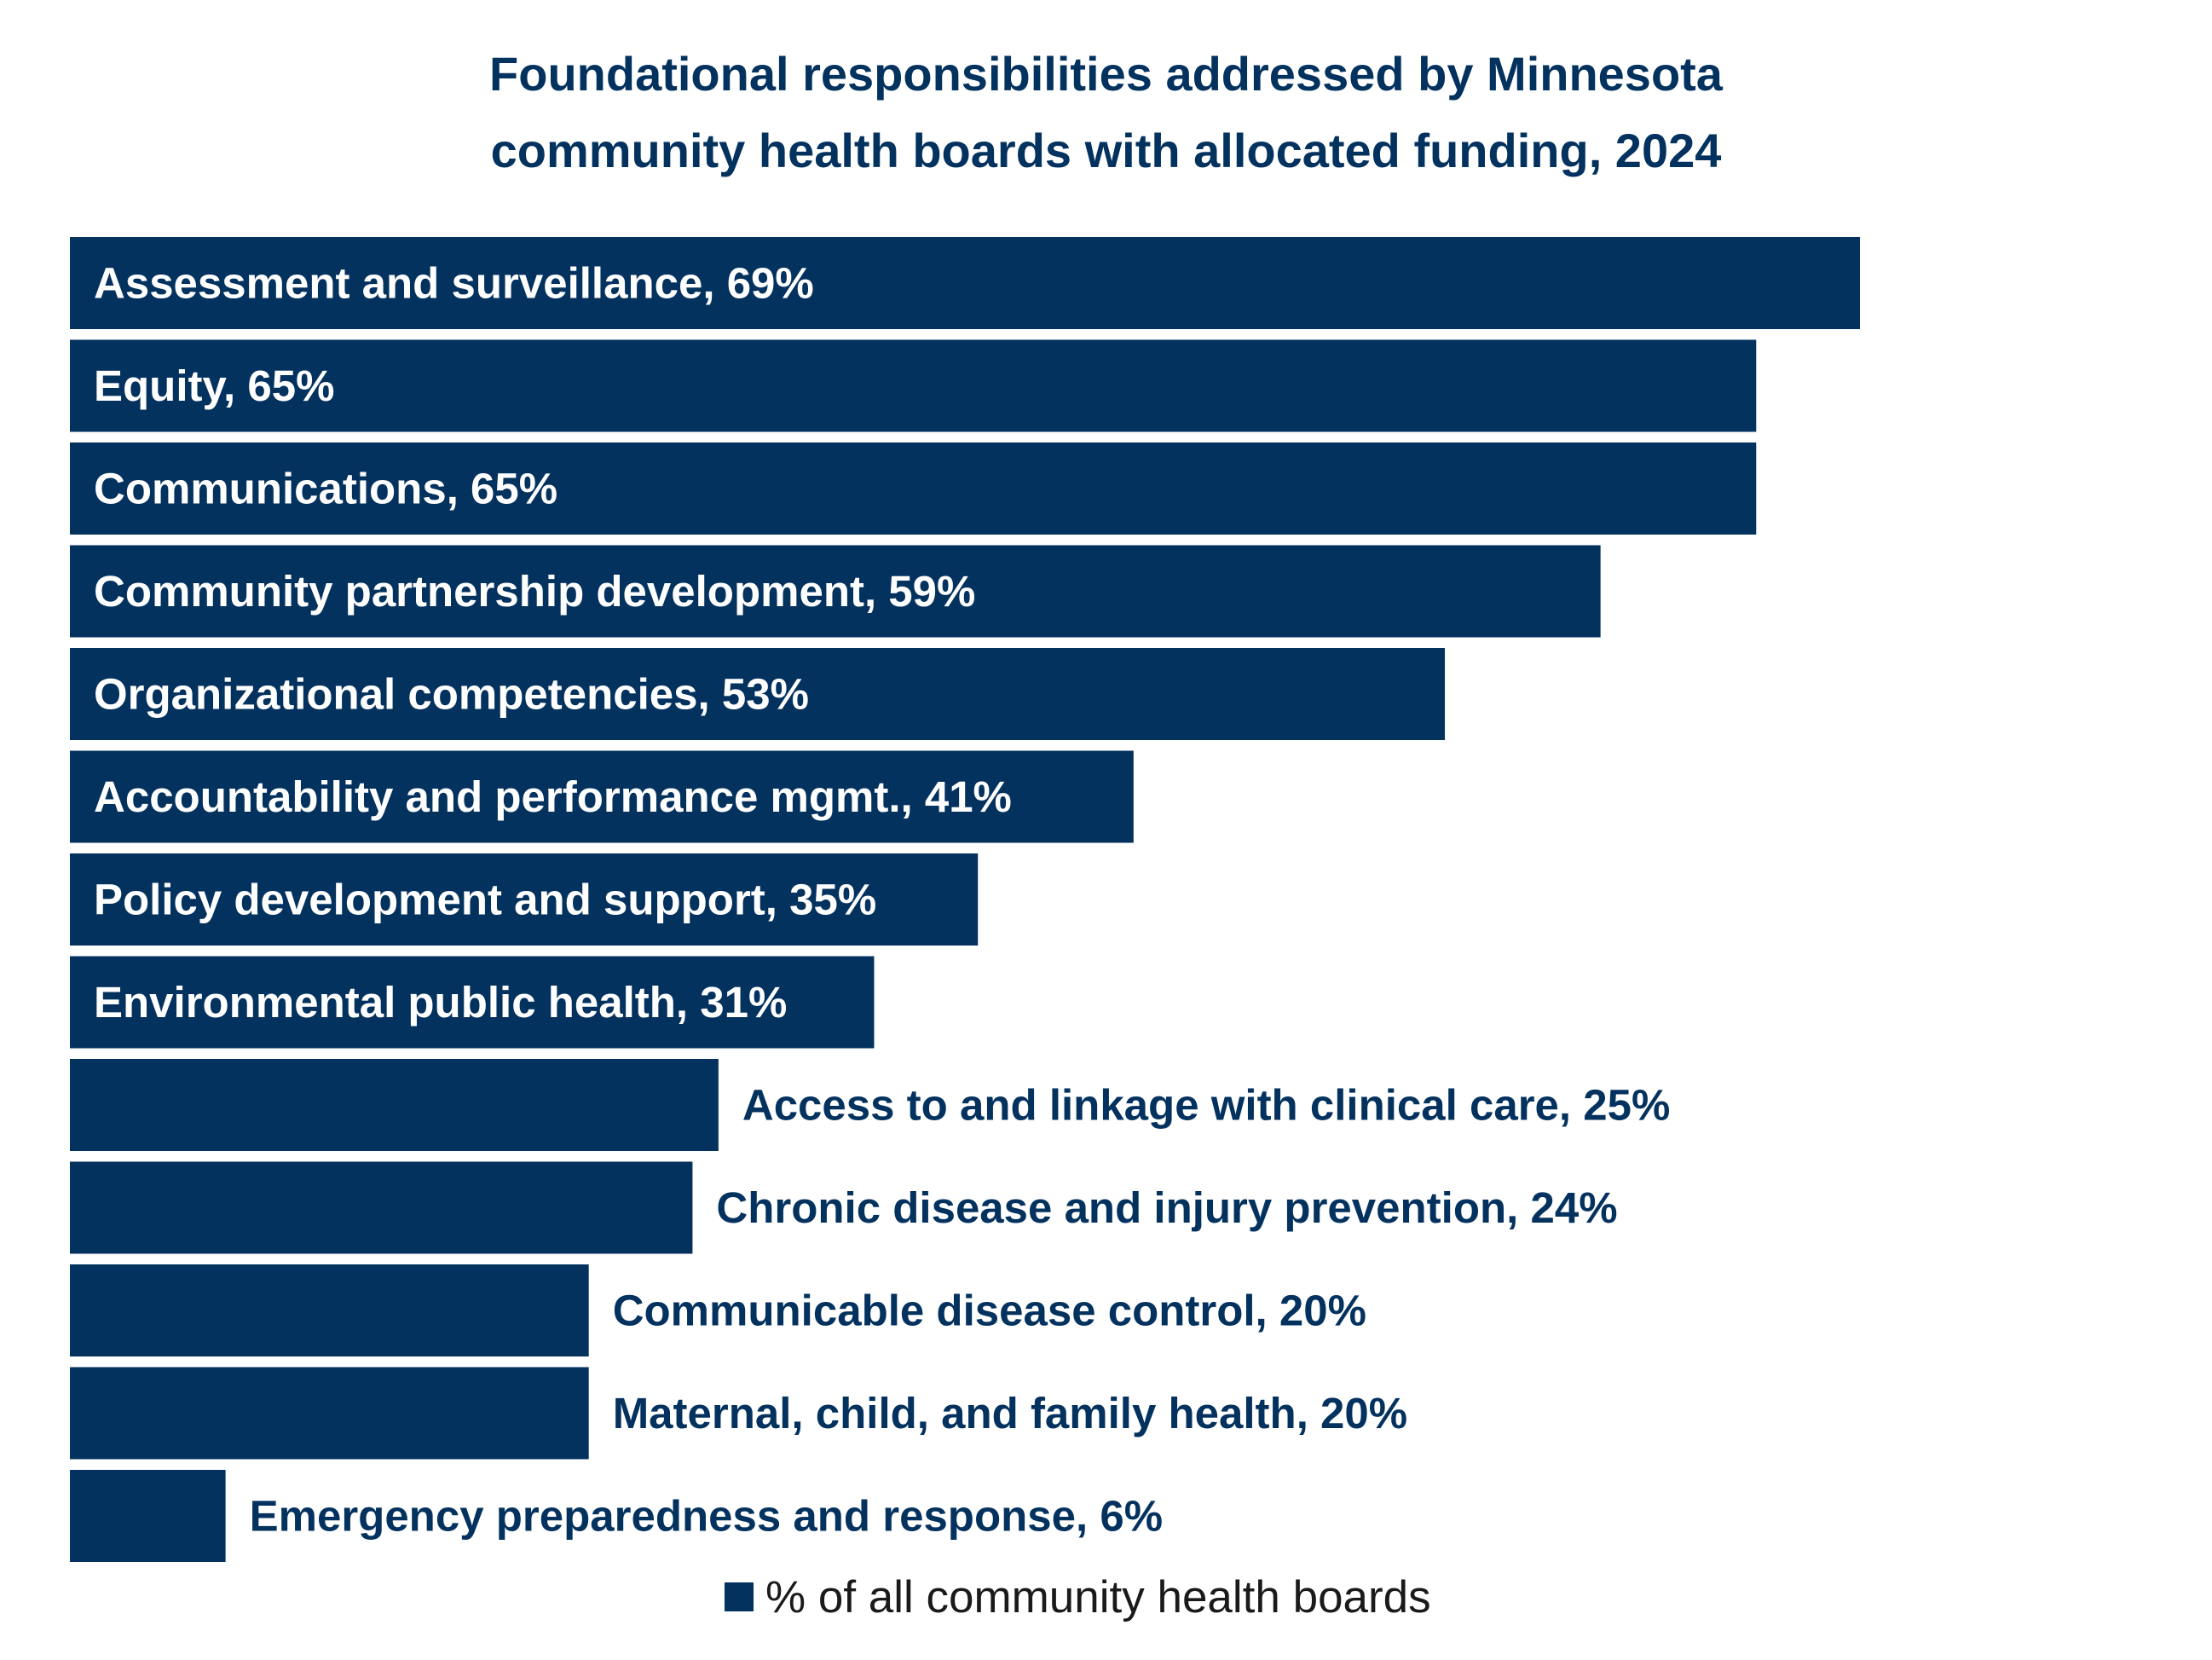 This screenshot has width=2212, height=1660. What do you see at coordinates (214, 386) in the screenshot?
I see `bar-label-1: Equity, 65%` at bounding box center [214, 386].